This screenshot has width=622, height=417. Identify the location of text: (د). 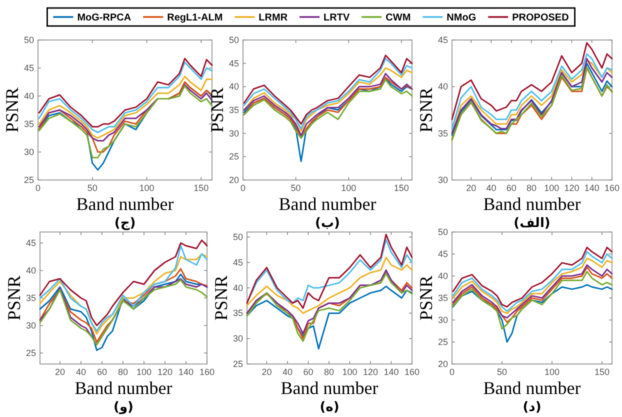
(532, 407).